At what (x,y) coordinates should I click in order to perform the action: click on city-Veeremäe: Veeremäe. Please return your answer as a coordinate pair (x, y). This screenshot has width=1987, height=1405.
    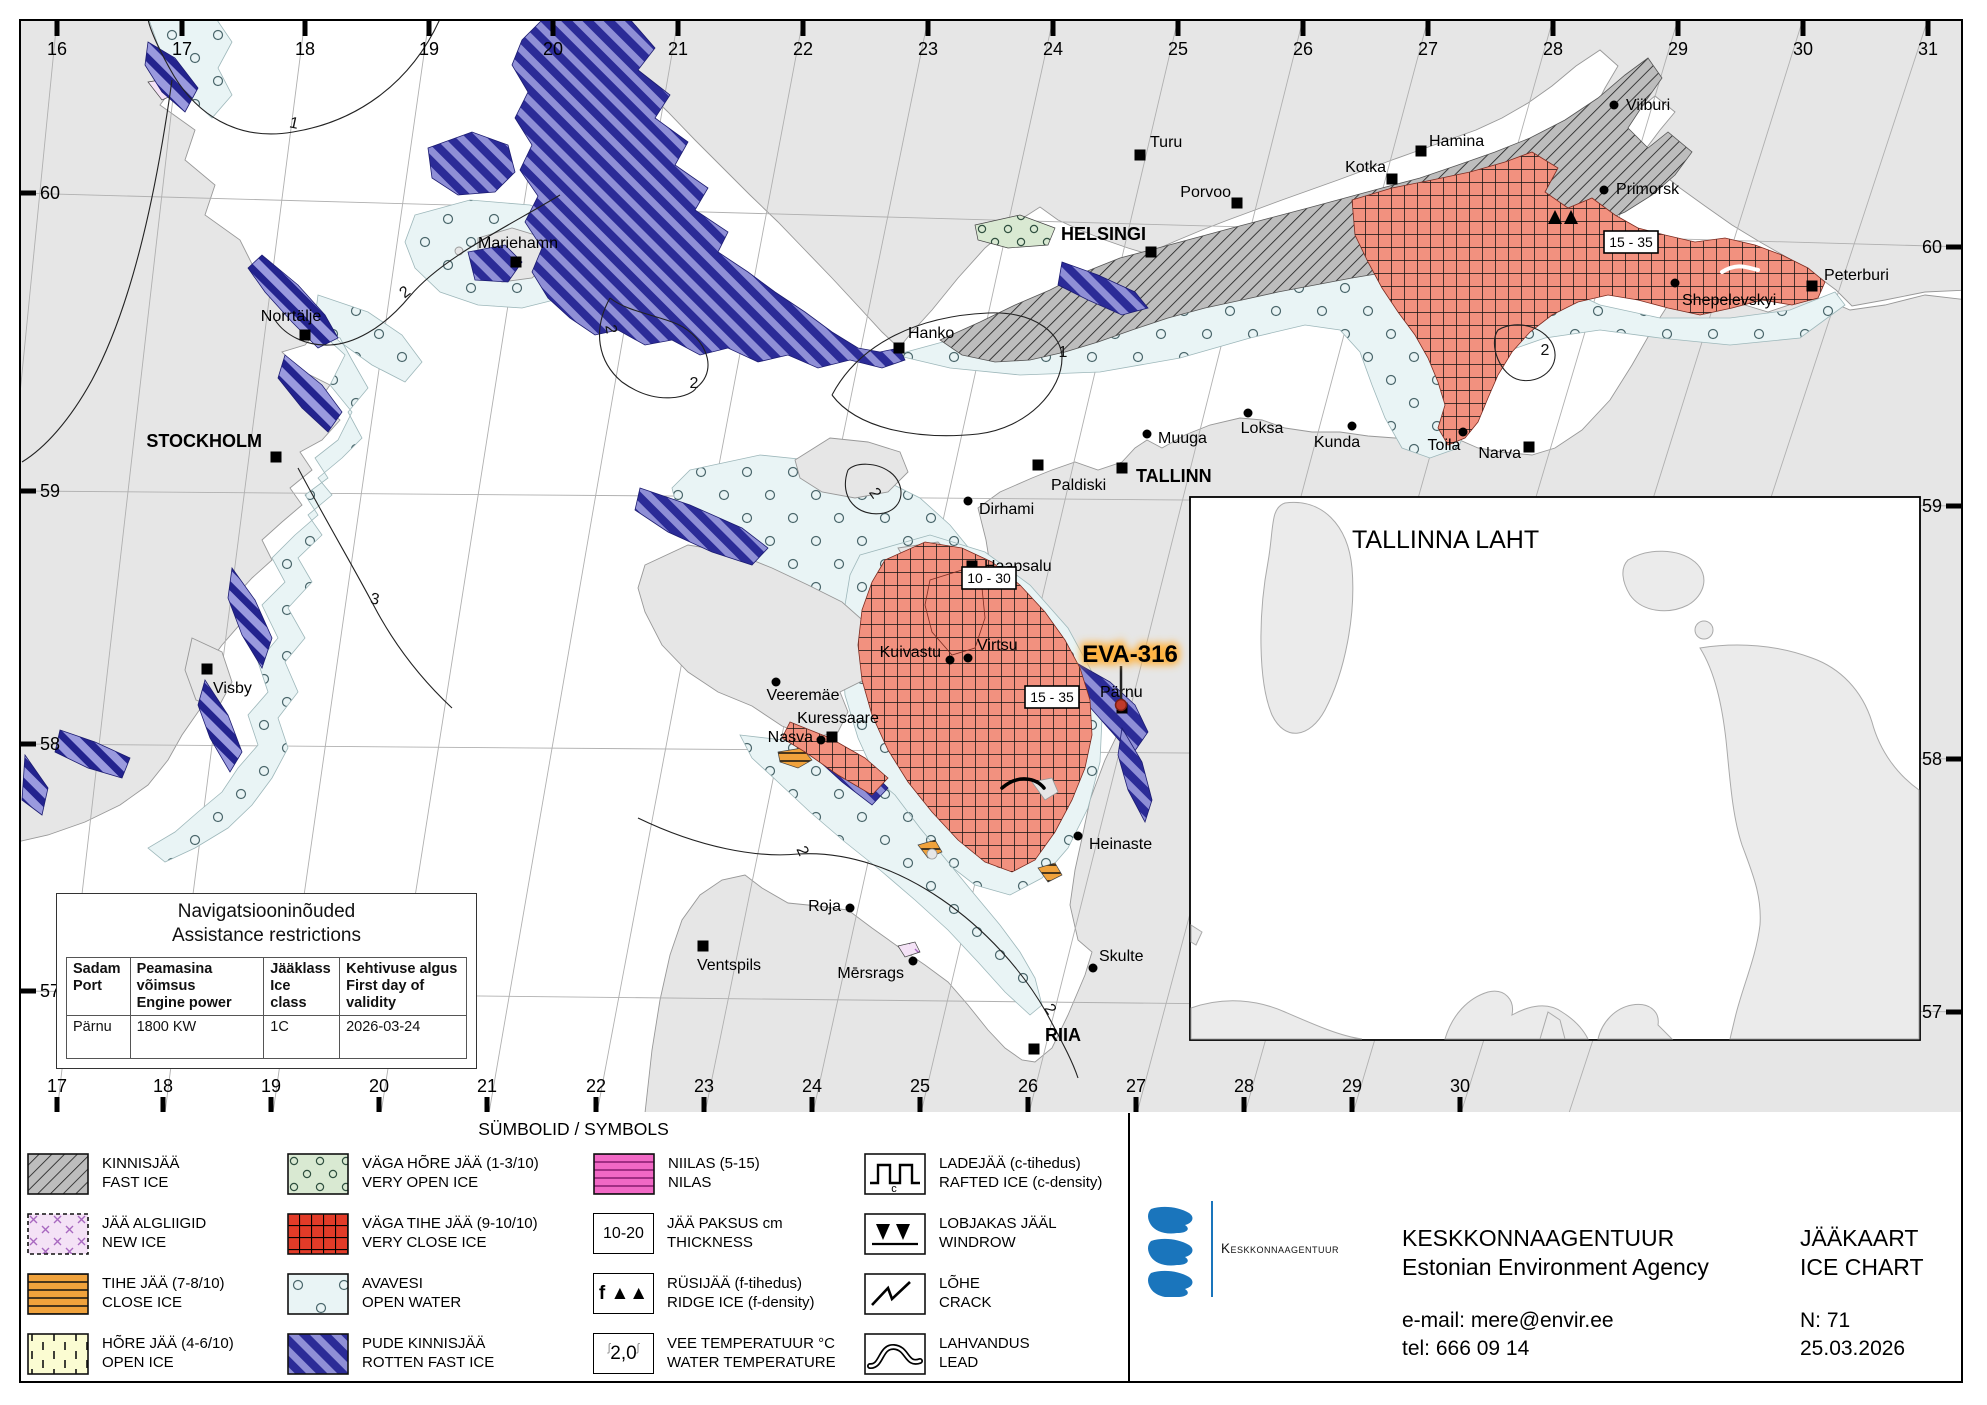
    Looking at the image, I should click on (803, 690).